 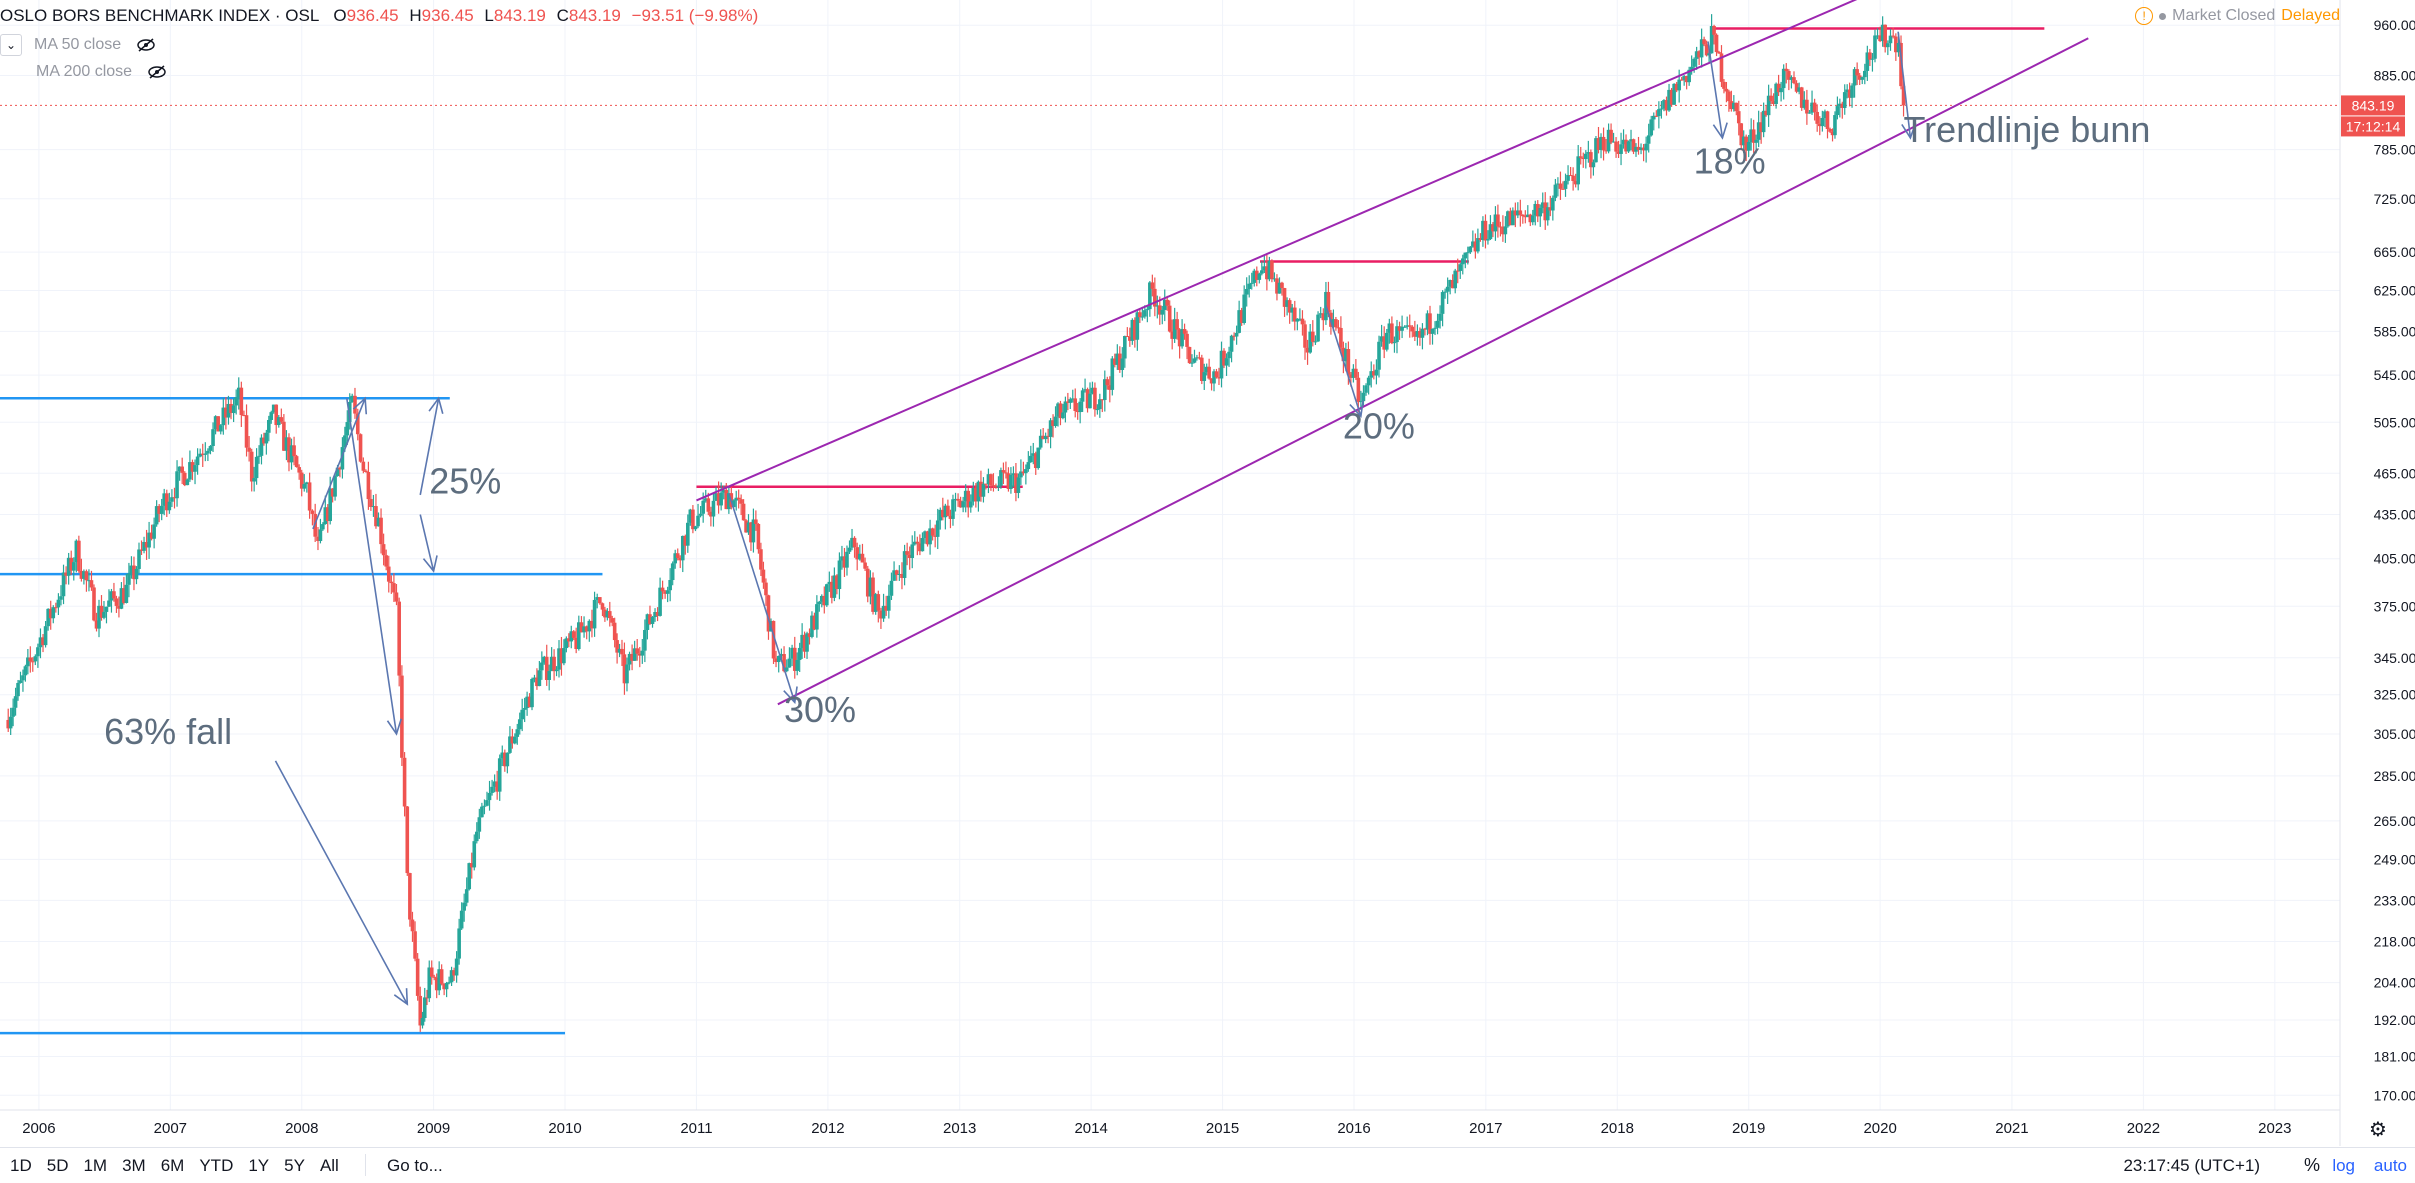 I want to click on clock-readout: 23:17:45 (UTC+1), so click(x=2191, y=1165).